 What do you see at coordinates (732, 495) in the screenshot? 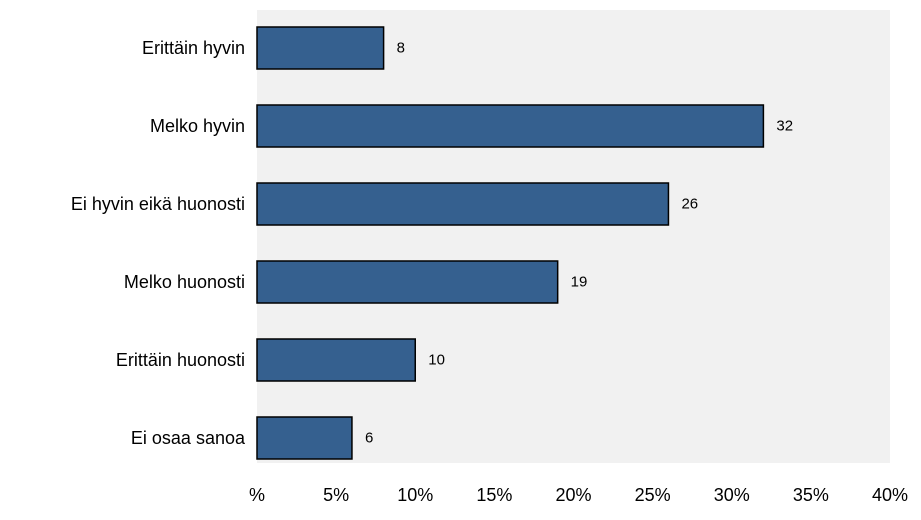
I see `x-tick-label: 30%` at bounding box center [732, 495].